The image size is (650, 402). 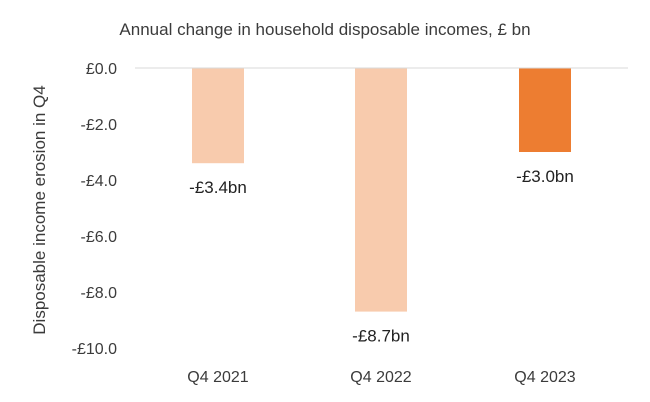 What do you see at coordinates (545, 176) in the screenshot?
I see `data-label: -£3.0bn` at bounding box center [545, 176].